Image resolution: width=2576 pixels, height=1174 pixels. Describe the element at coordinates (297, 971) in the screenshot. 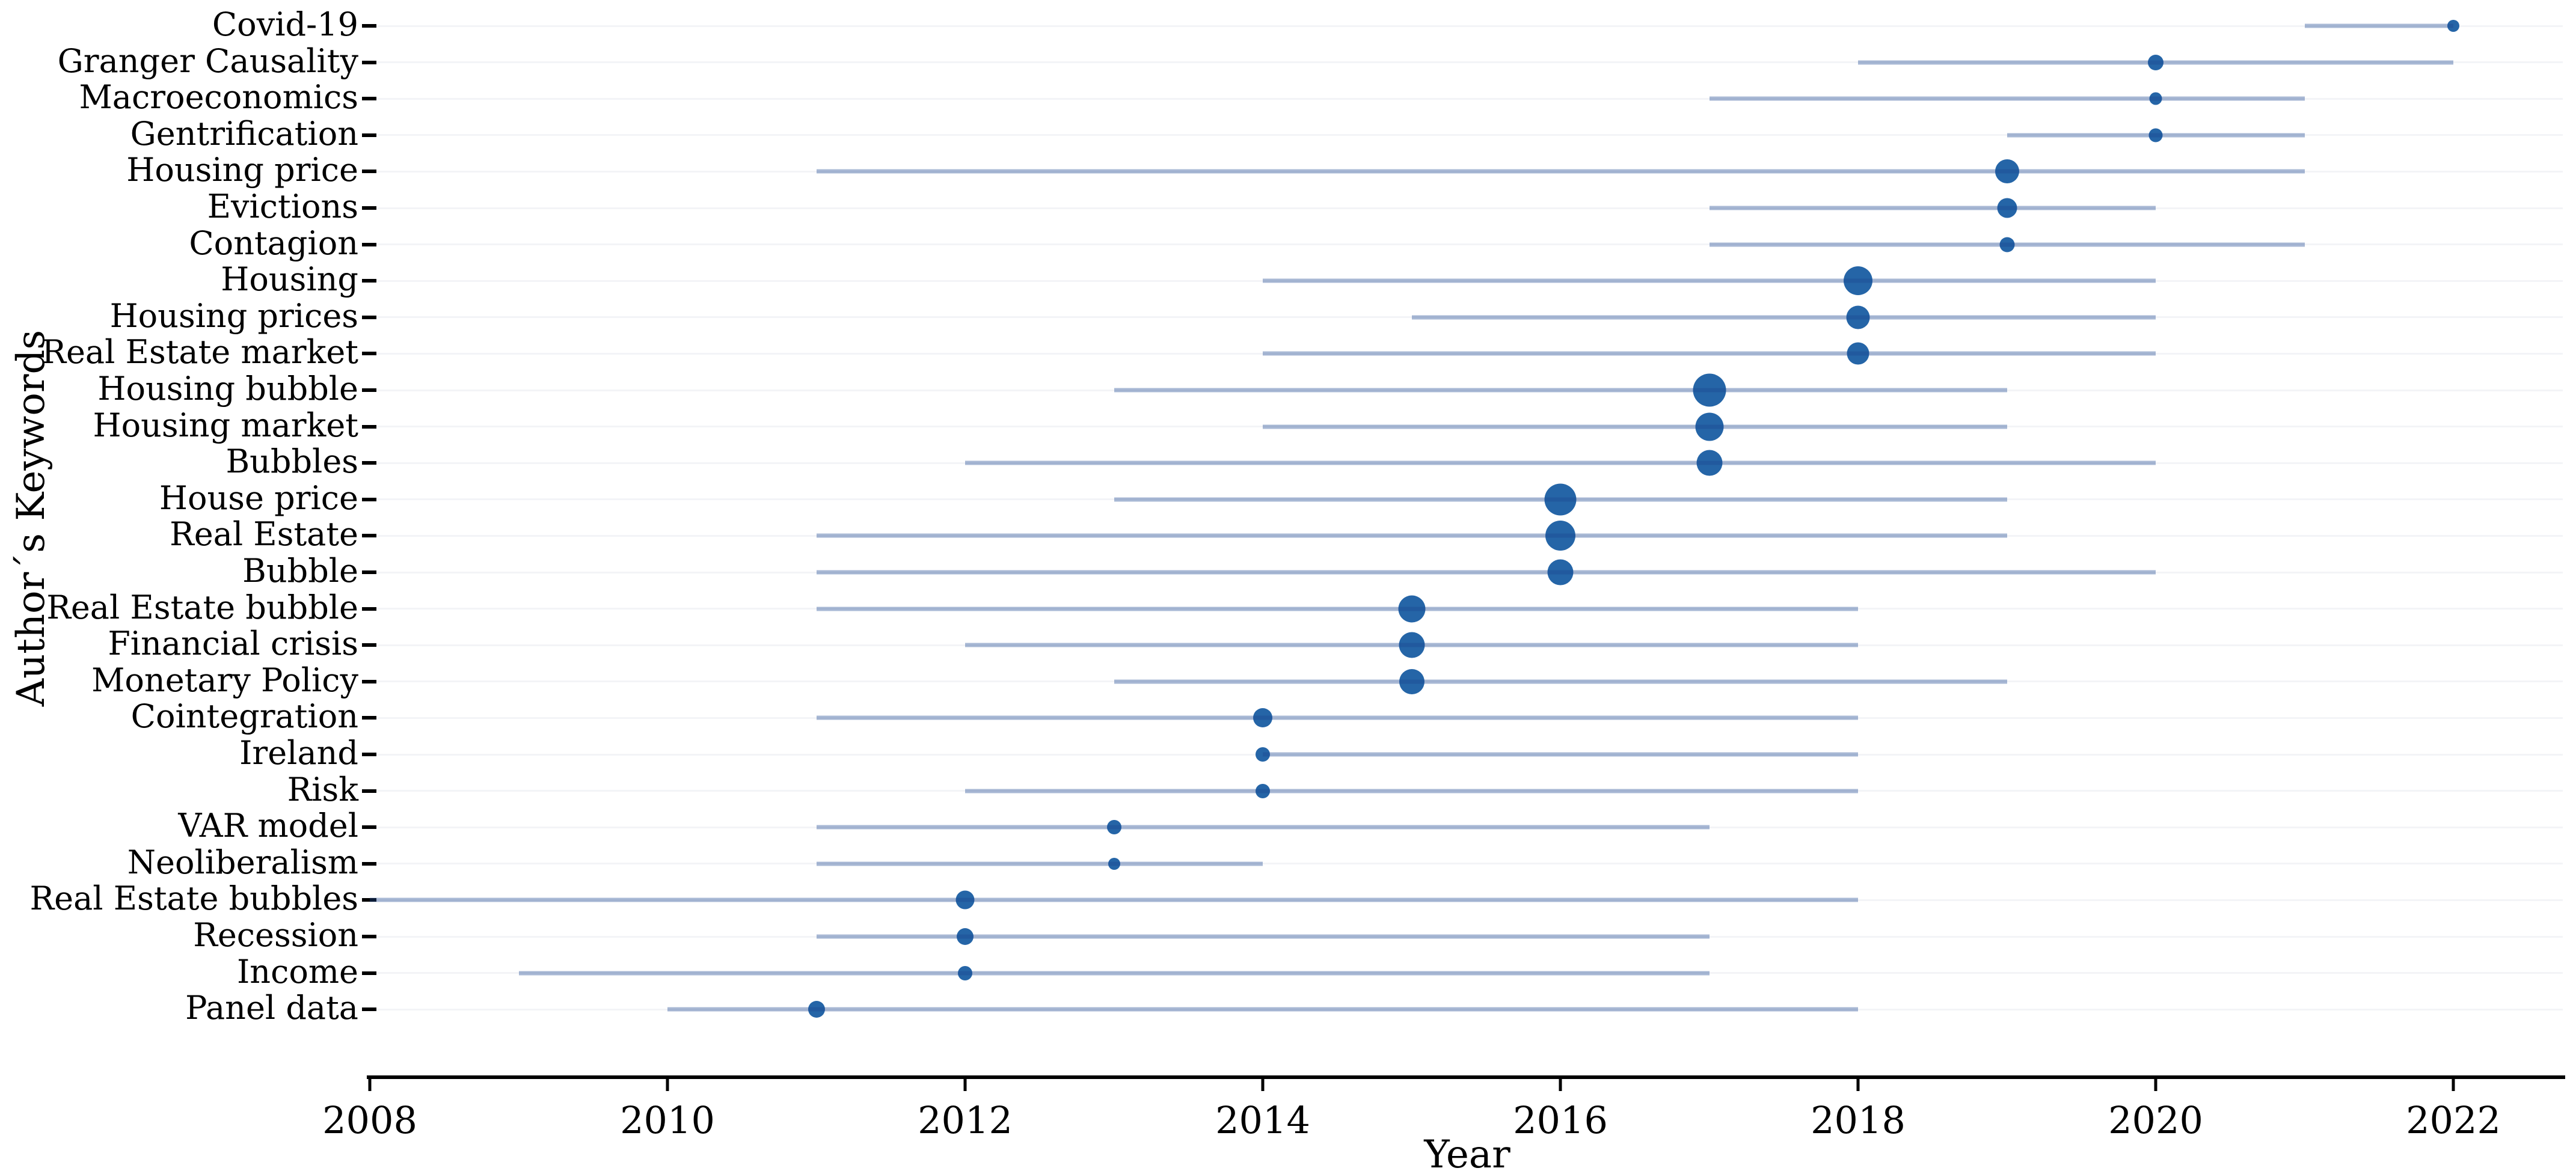

I see `keyword-label: Income` at that location.